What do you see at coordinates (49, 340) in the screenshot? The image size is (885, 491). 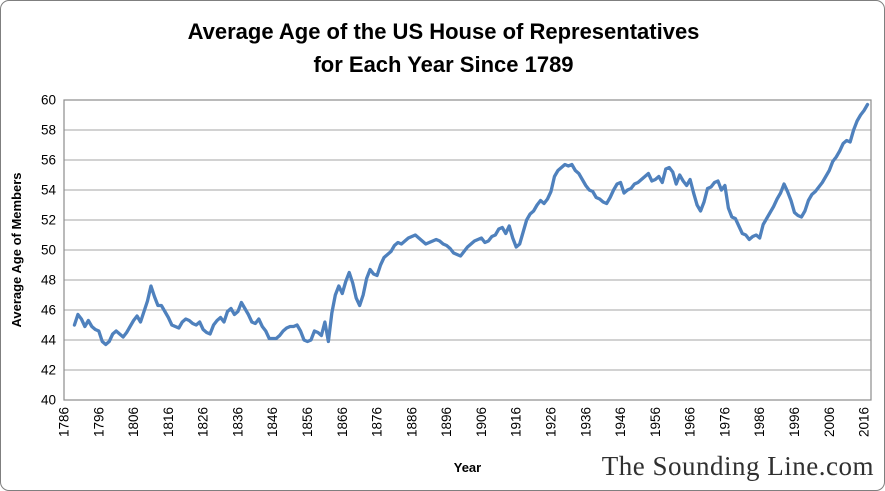 I see `y-tick-label: 44` at bounding box center [49, 340].